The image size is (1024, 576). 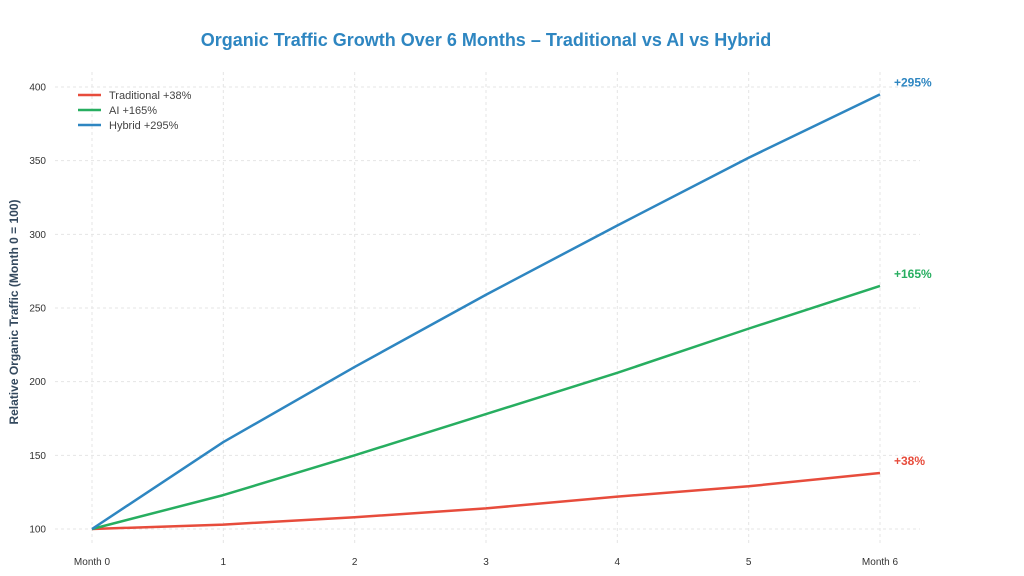 I want to click on end-label: +295%, so click(x=913, y=82).